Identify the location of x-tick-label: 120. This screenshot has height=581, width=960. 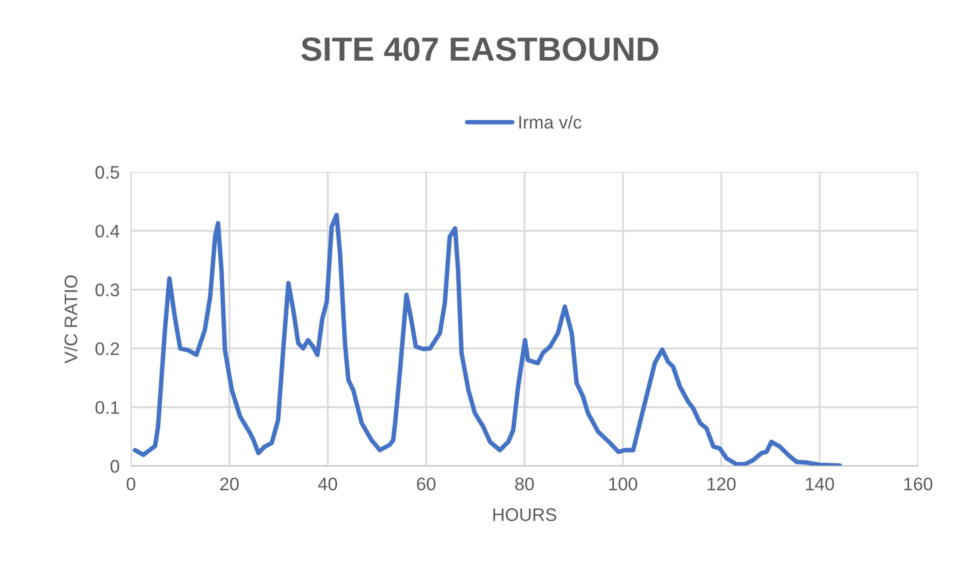
(722, 484).